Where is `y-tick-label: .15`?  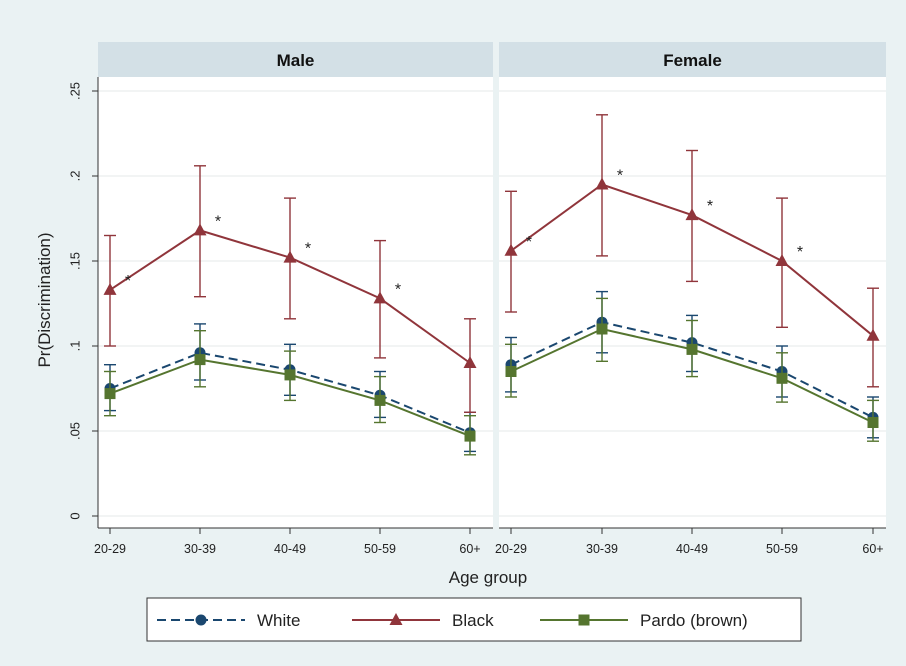
y-tick-label: .15 is located at coordinates (74, 261).